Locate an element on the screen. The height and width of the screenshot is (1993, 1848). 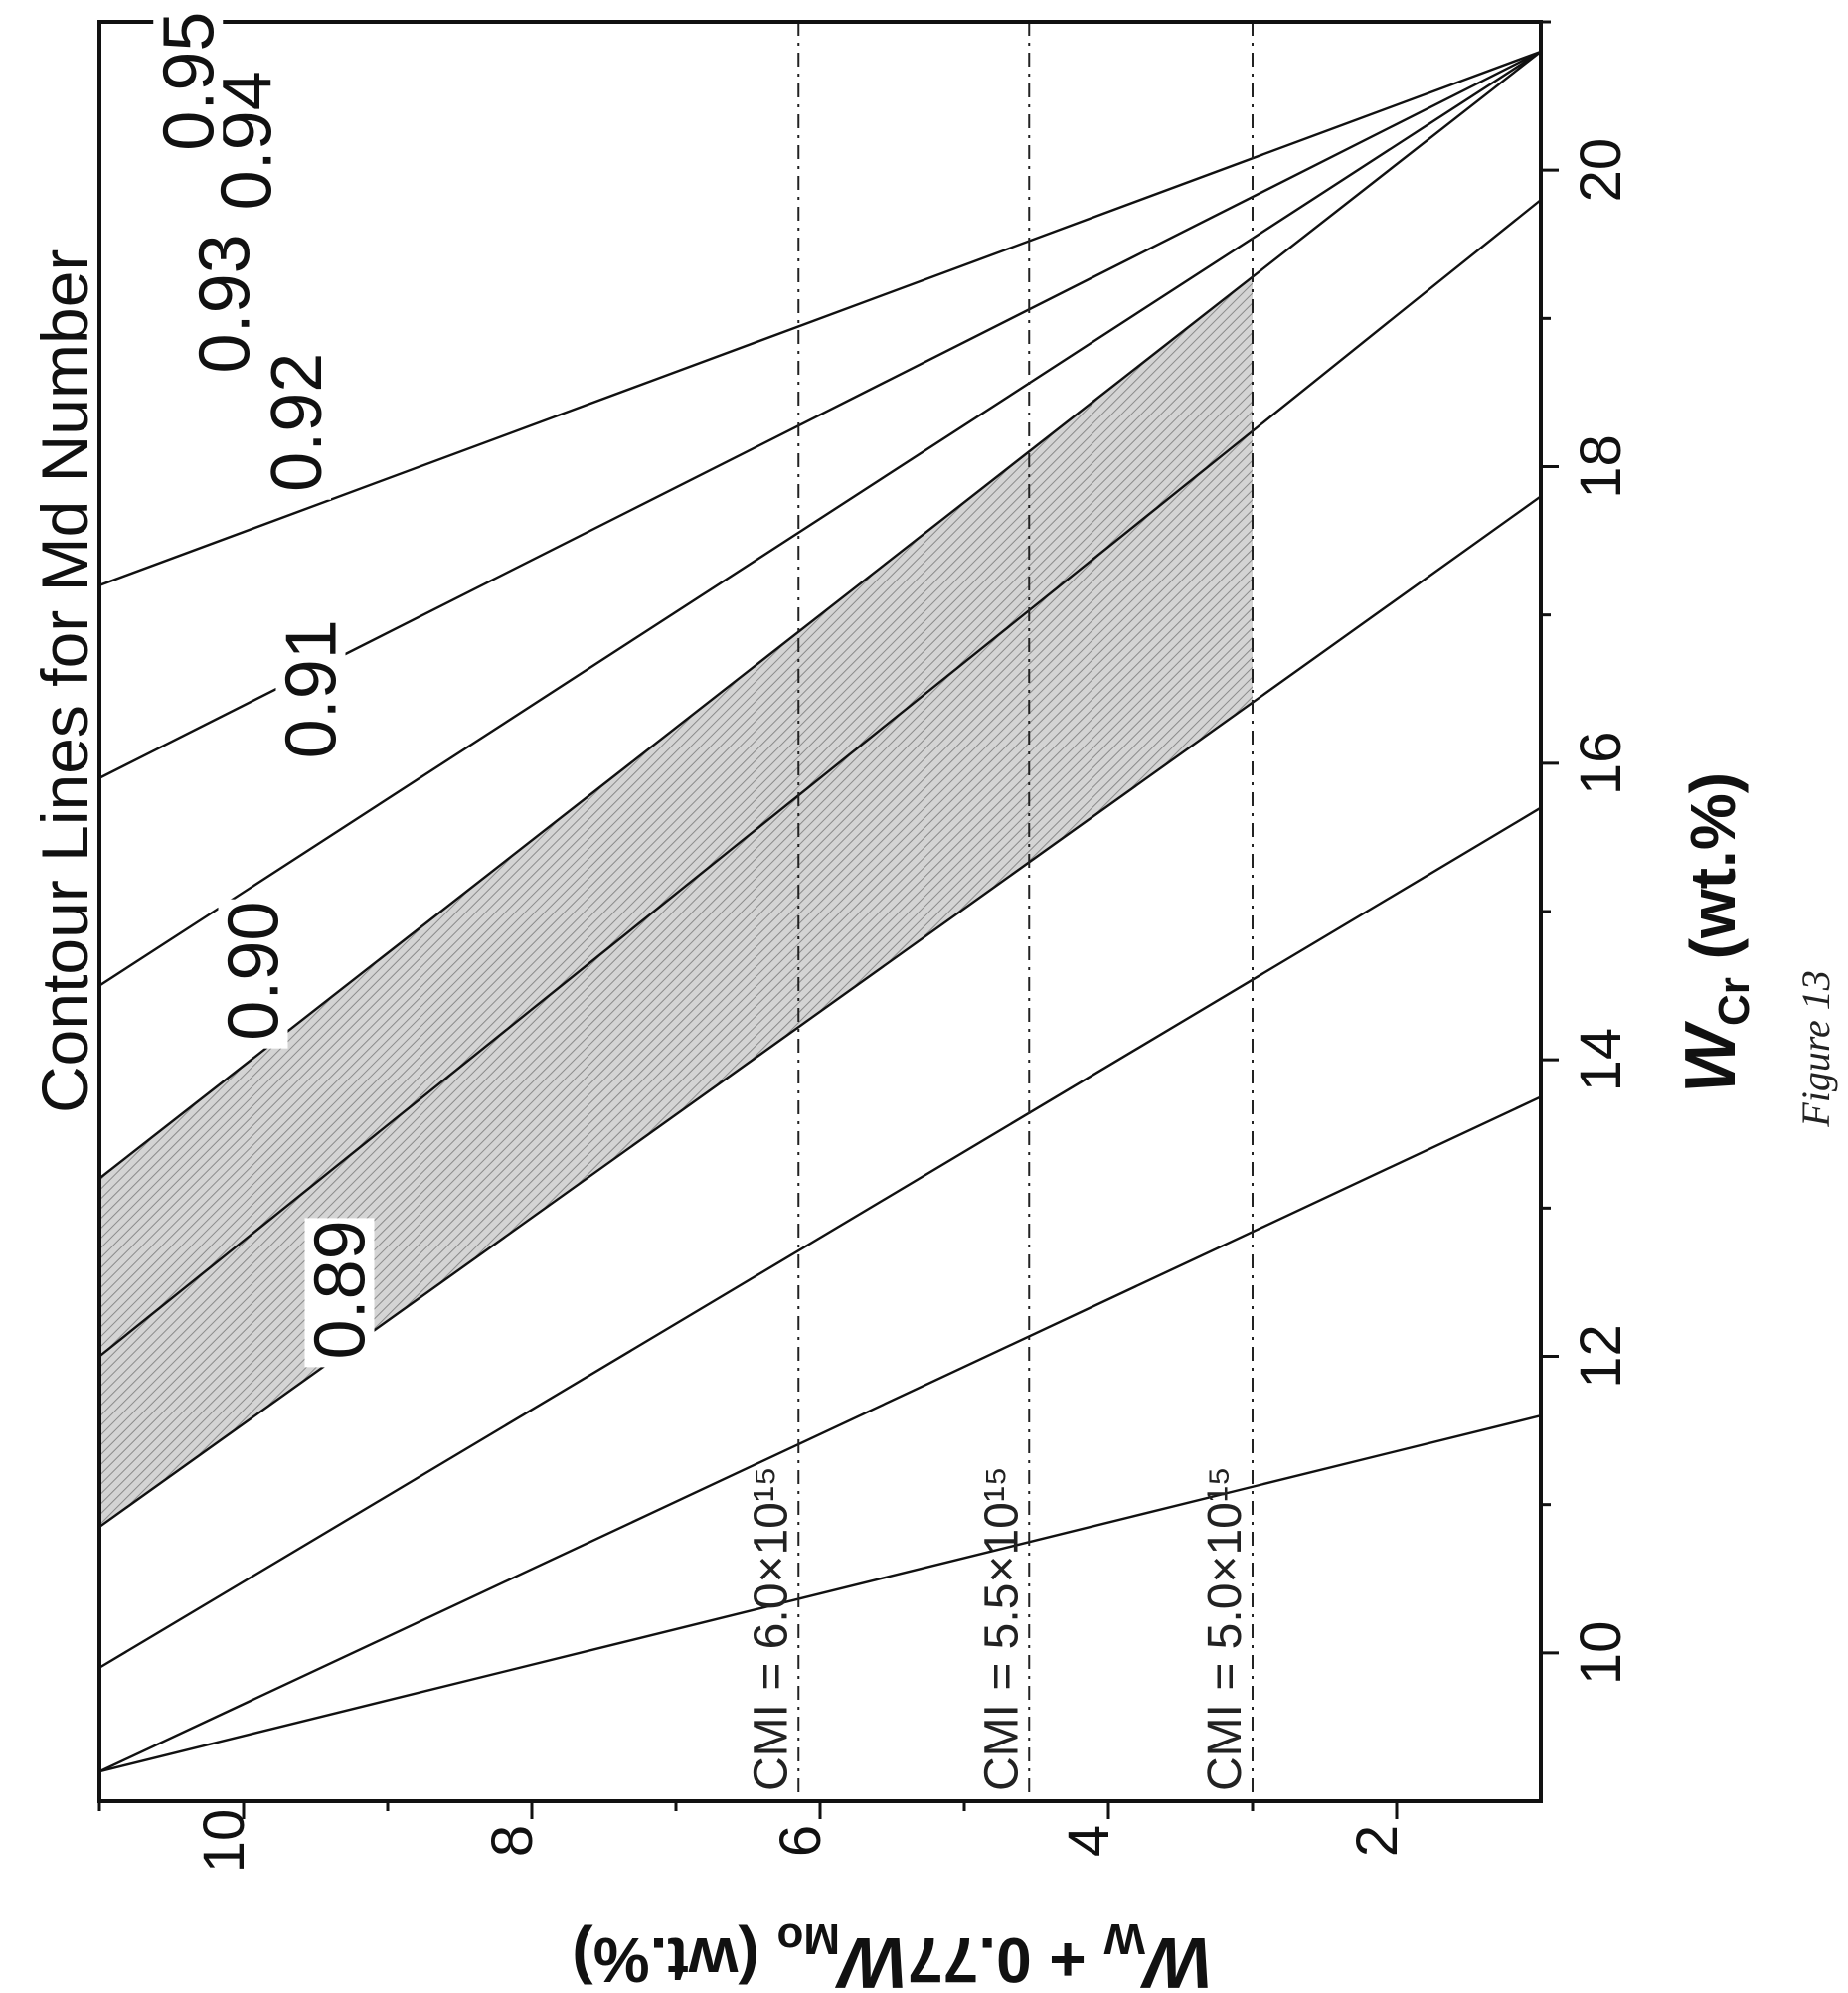
y-tick-label: 2 is located at coordinates (1377, 1841).